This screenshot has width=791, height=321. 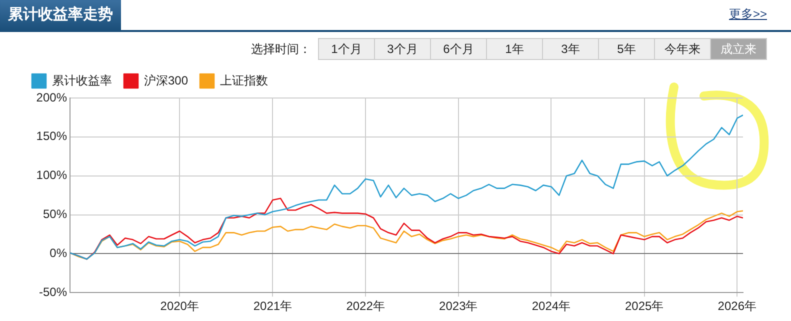 I want to click on x-tick-label: 2024年, so click(x=551, y=306).